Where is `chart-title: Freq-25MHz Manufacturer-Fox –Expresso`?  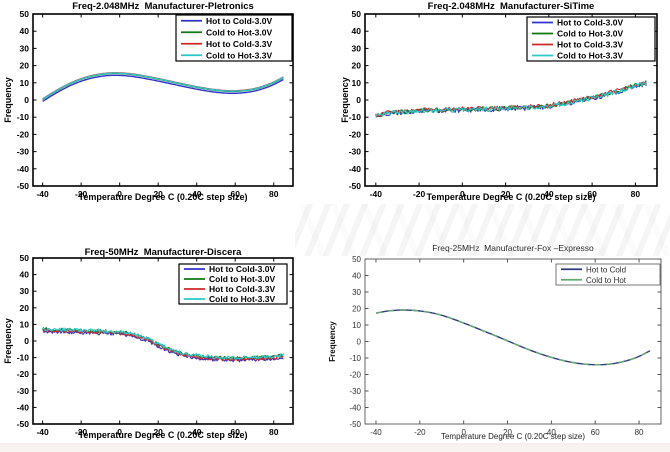
chart-title: Freq-25MHz Manufacturer-Fox –Expresso is located at coordinates (513, 248).